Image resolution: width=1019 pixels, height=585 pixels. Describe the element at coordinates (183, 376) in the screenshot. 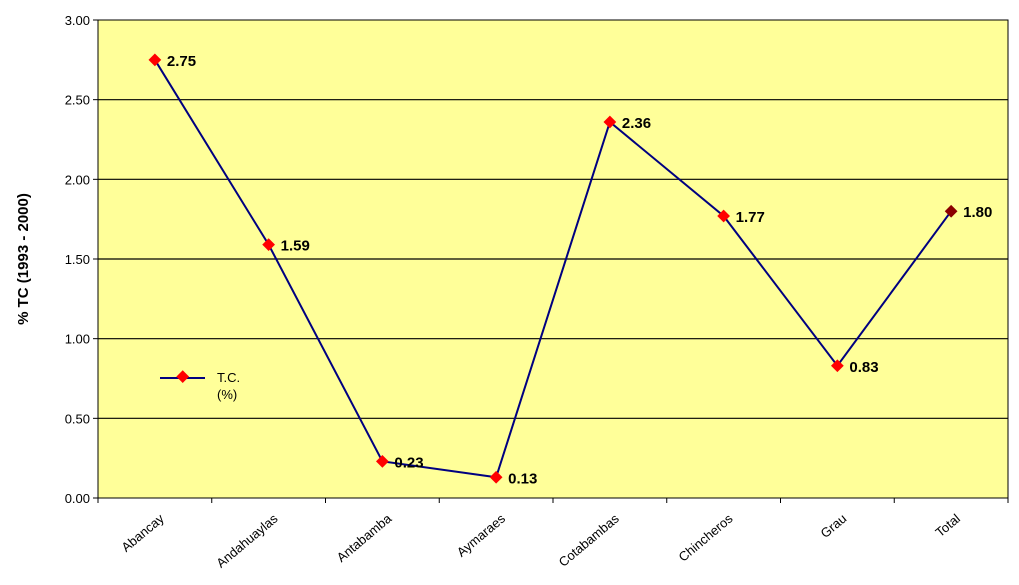

I see `legend-marker` at that location.